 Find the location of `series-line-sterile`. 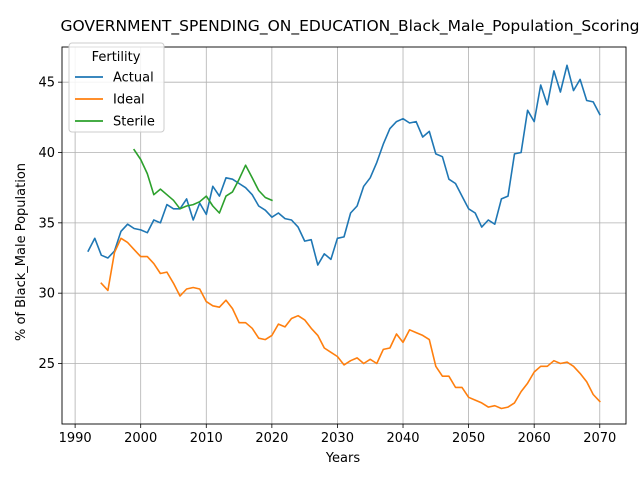

series-line-sterile is located at coordinates (202, 181).